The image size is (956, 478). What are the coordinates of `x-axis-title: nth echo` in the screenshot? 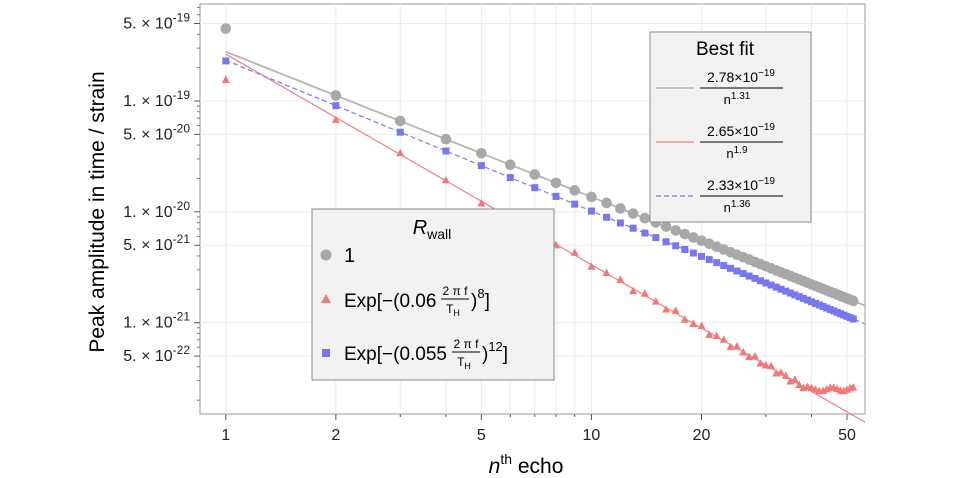 It's located at (526, 464).